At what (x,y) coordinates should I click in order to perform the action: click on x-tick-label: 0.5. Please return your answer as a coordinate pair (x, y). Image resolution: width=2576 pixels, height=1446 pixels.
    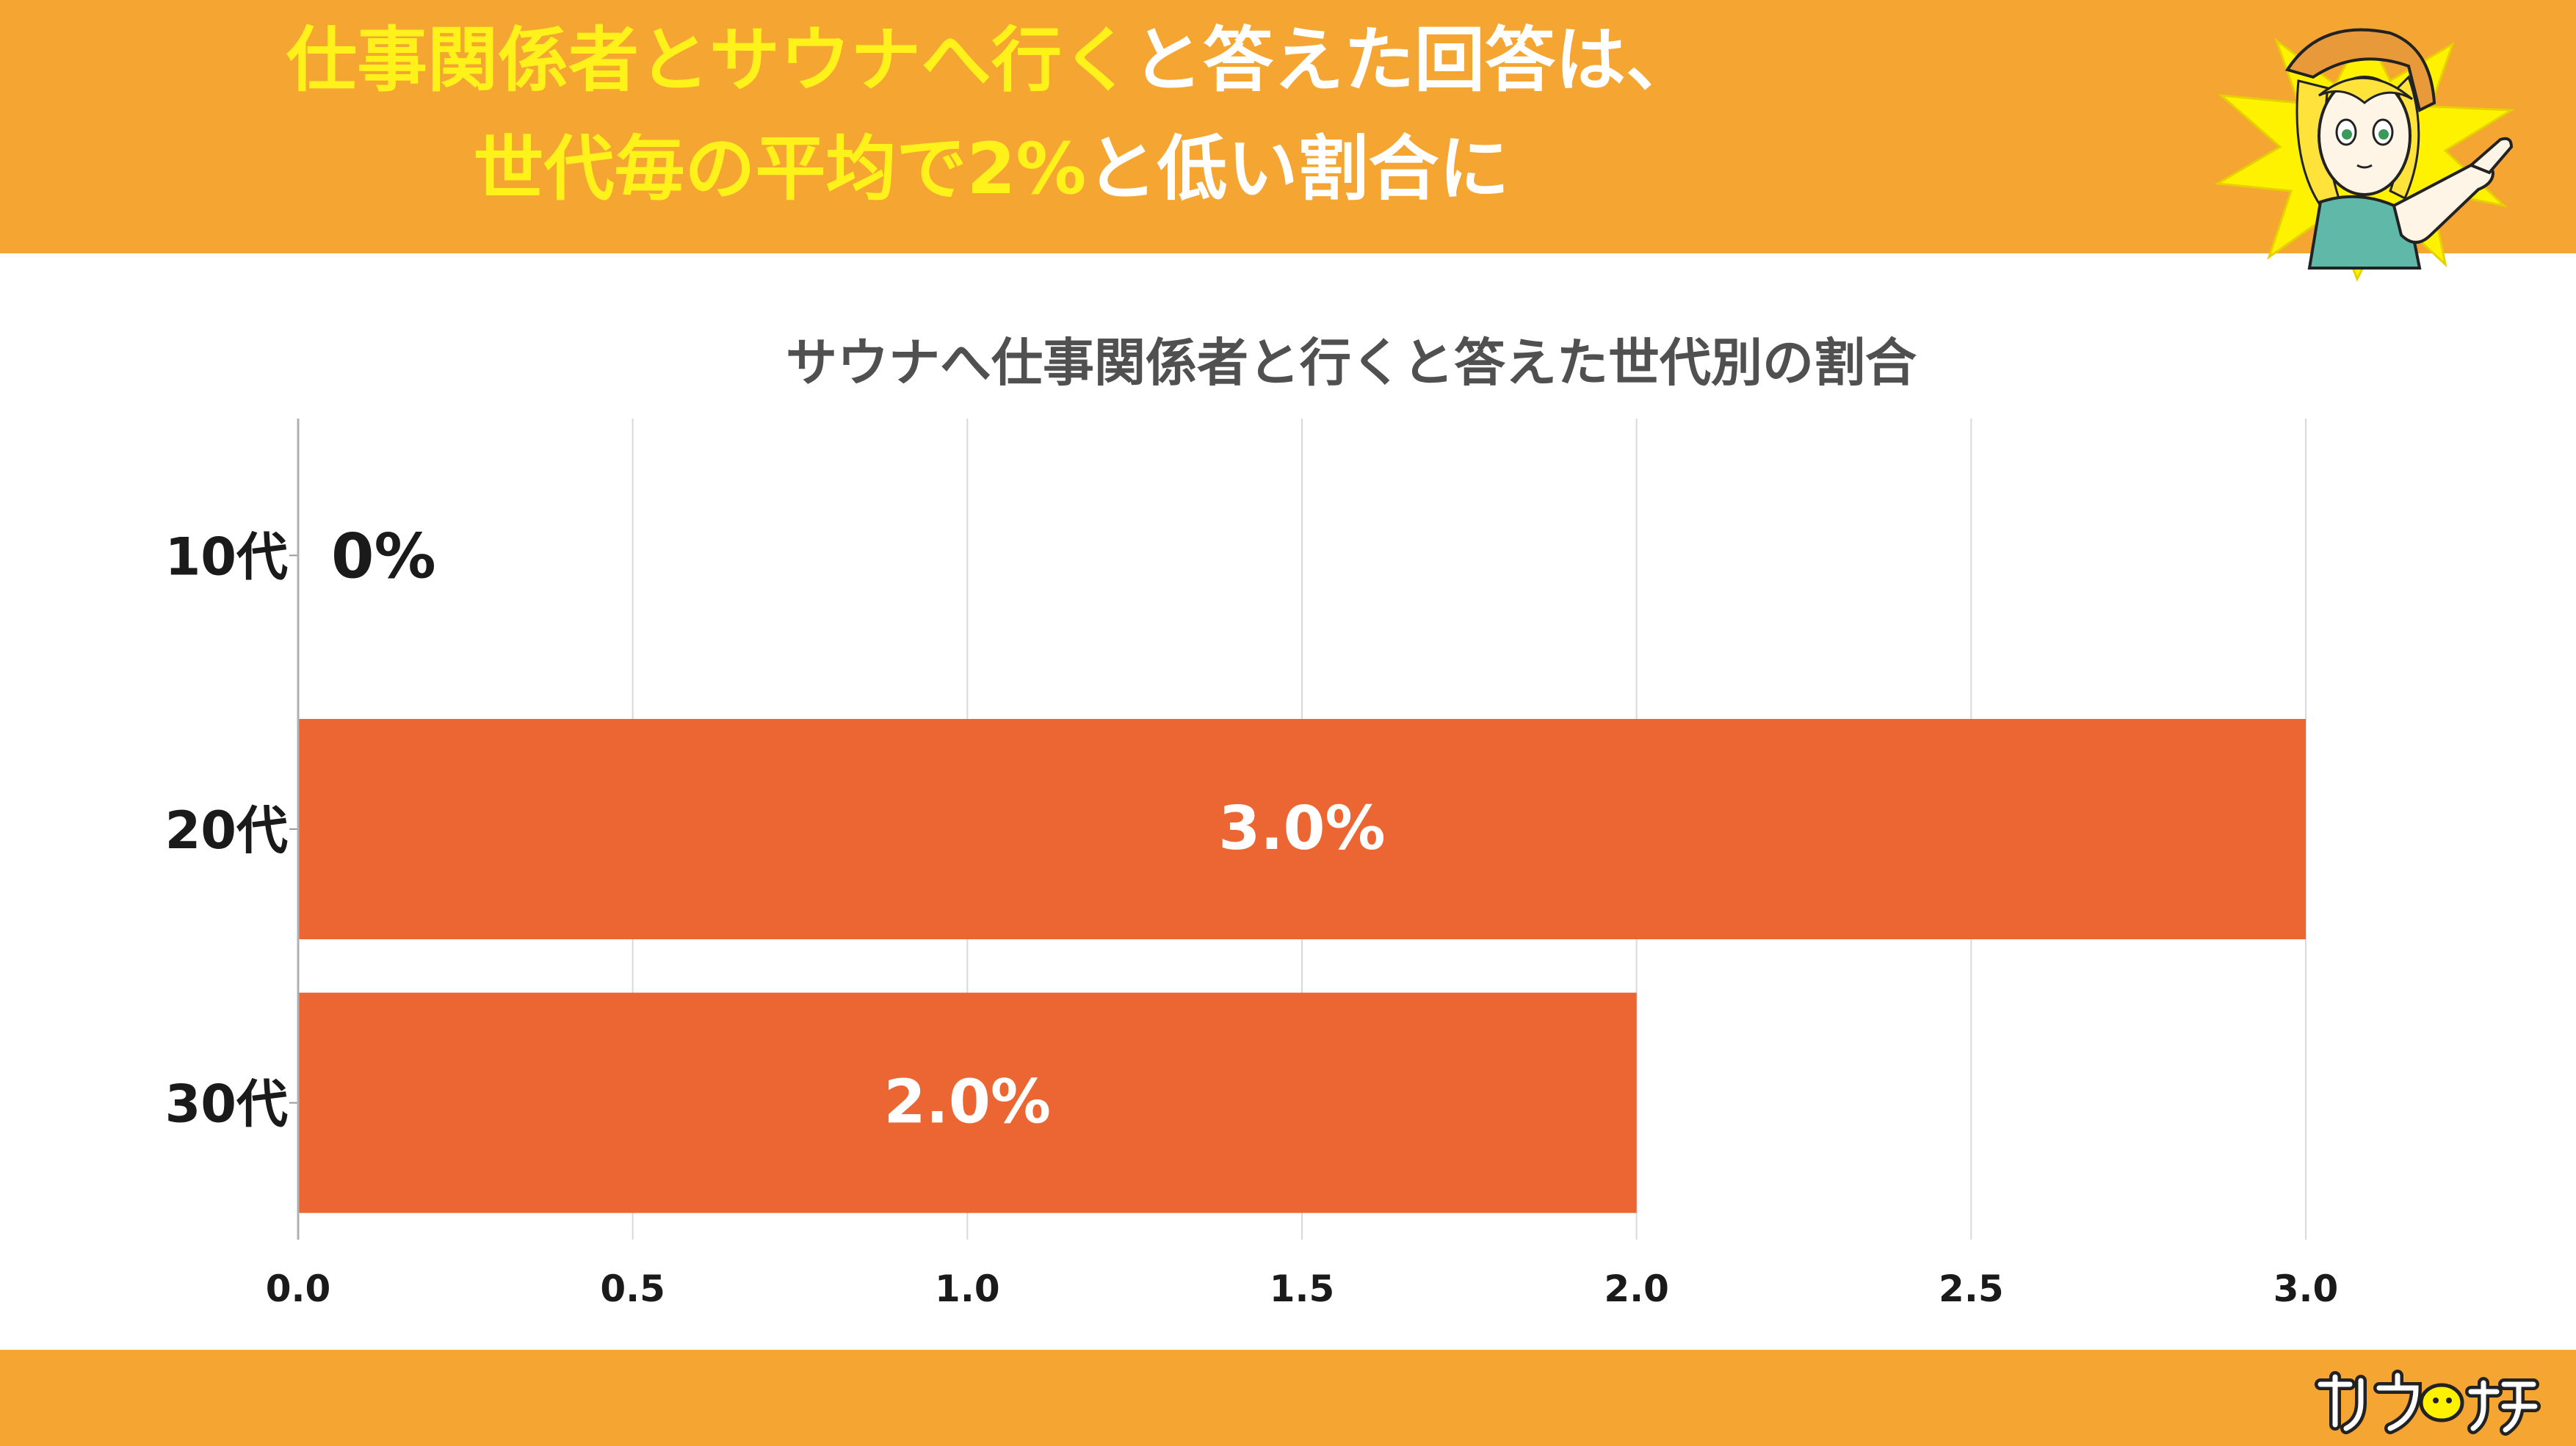
    Looking at the image, I should click on (632, 1289).